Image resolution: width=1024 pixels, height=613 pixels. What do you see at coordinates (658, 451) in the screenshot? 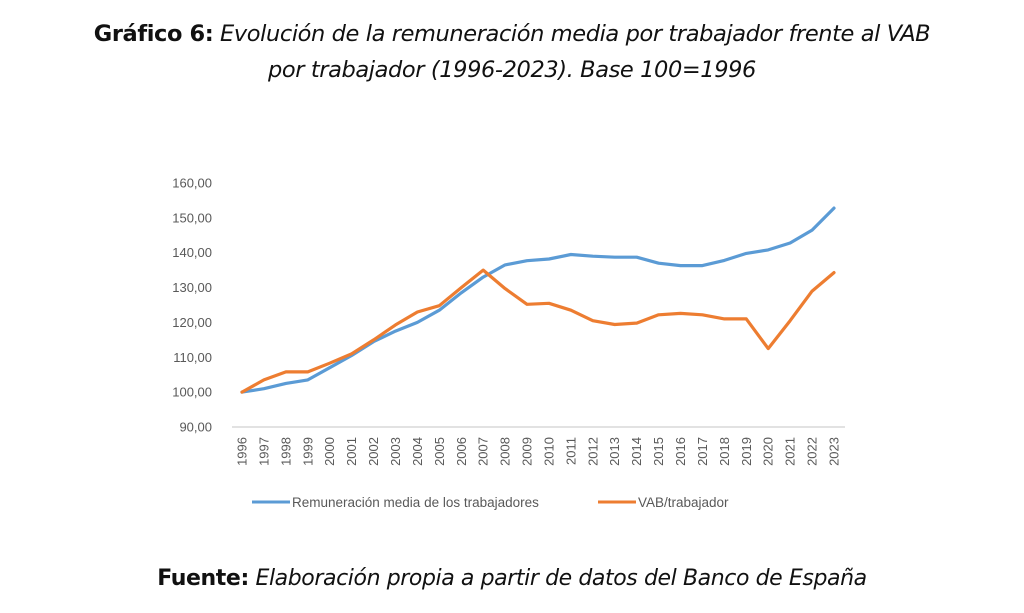
I see `x-tick-label: 2015` at bounding box center [658, 451].